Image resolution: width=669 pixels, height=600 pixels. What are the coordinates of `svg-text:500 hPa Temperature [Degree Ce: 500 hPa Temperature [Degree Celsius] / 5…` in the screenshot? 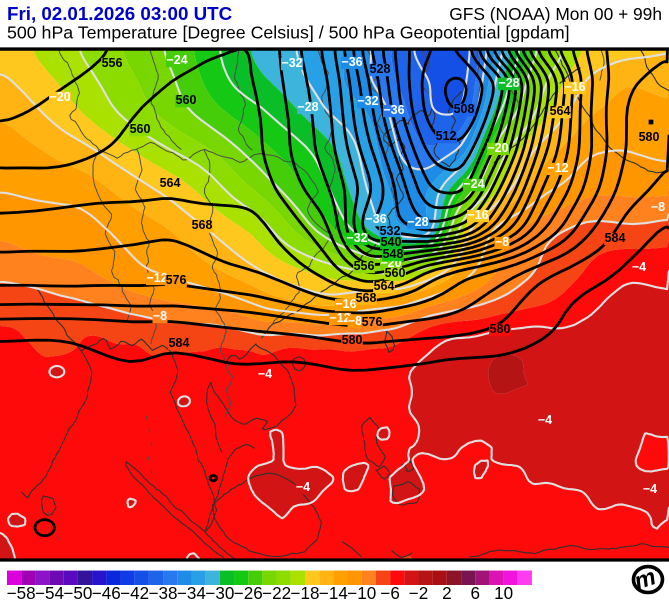 It's located at (288, 32).